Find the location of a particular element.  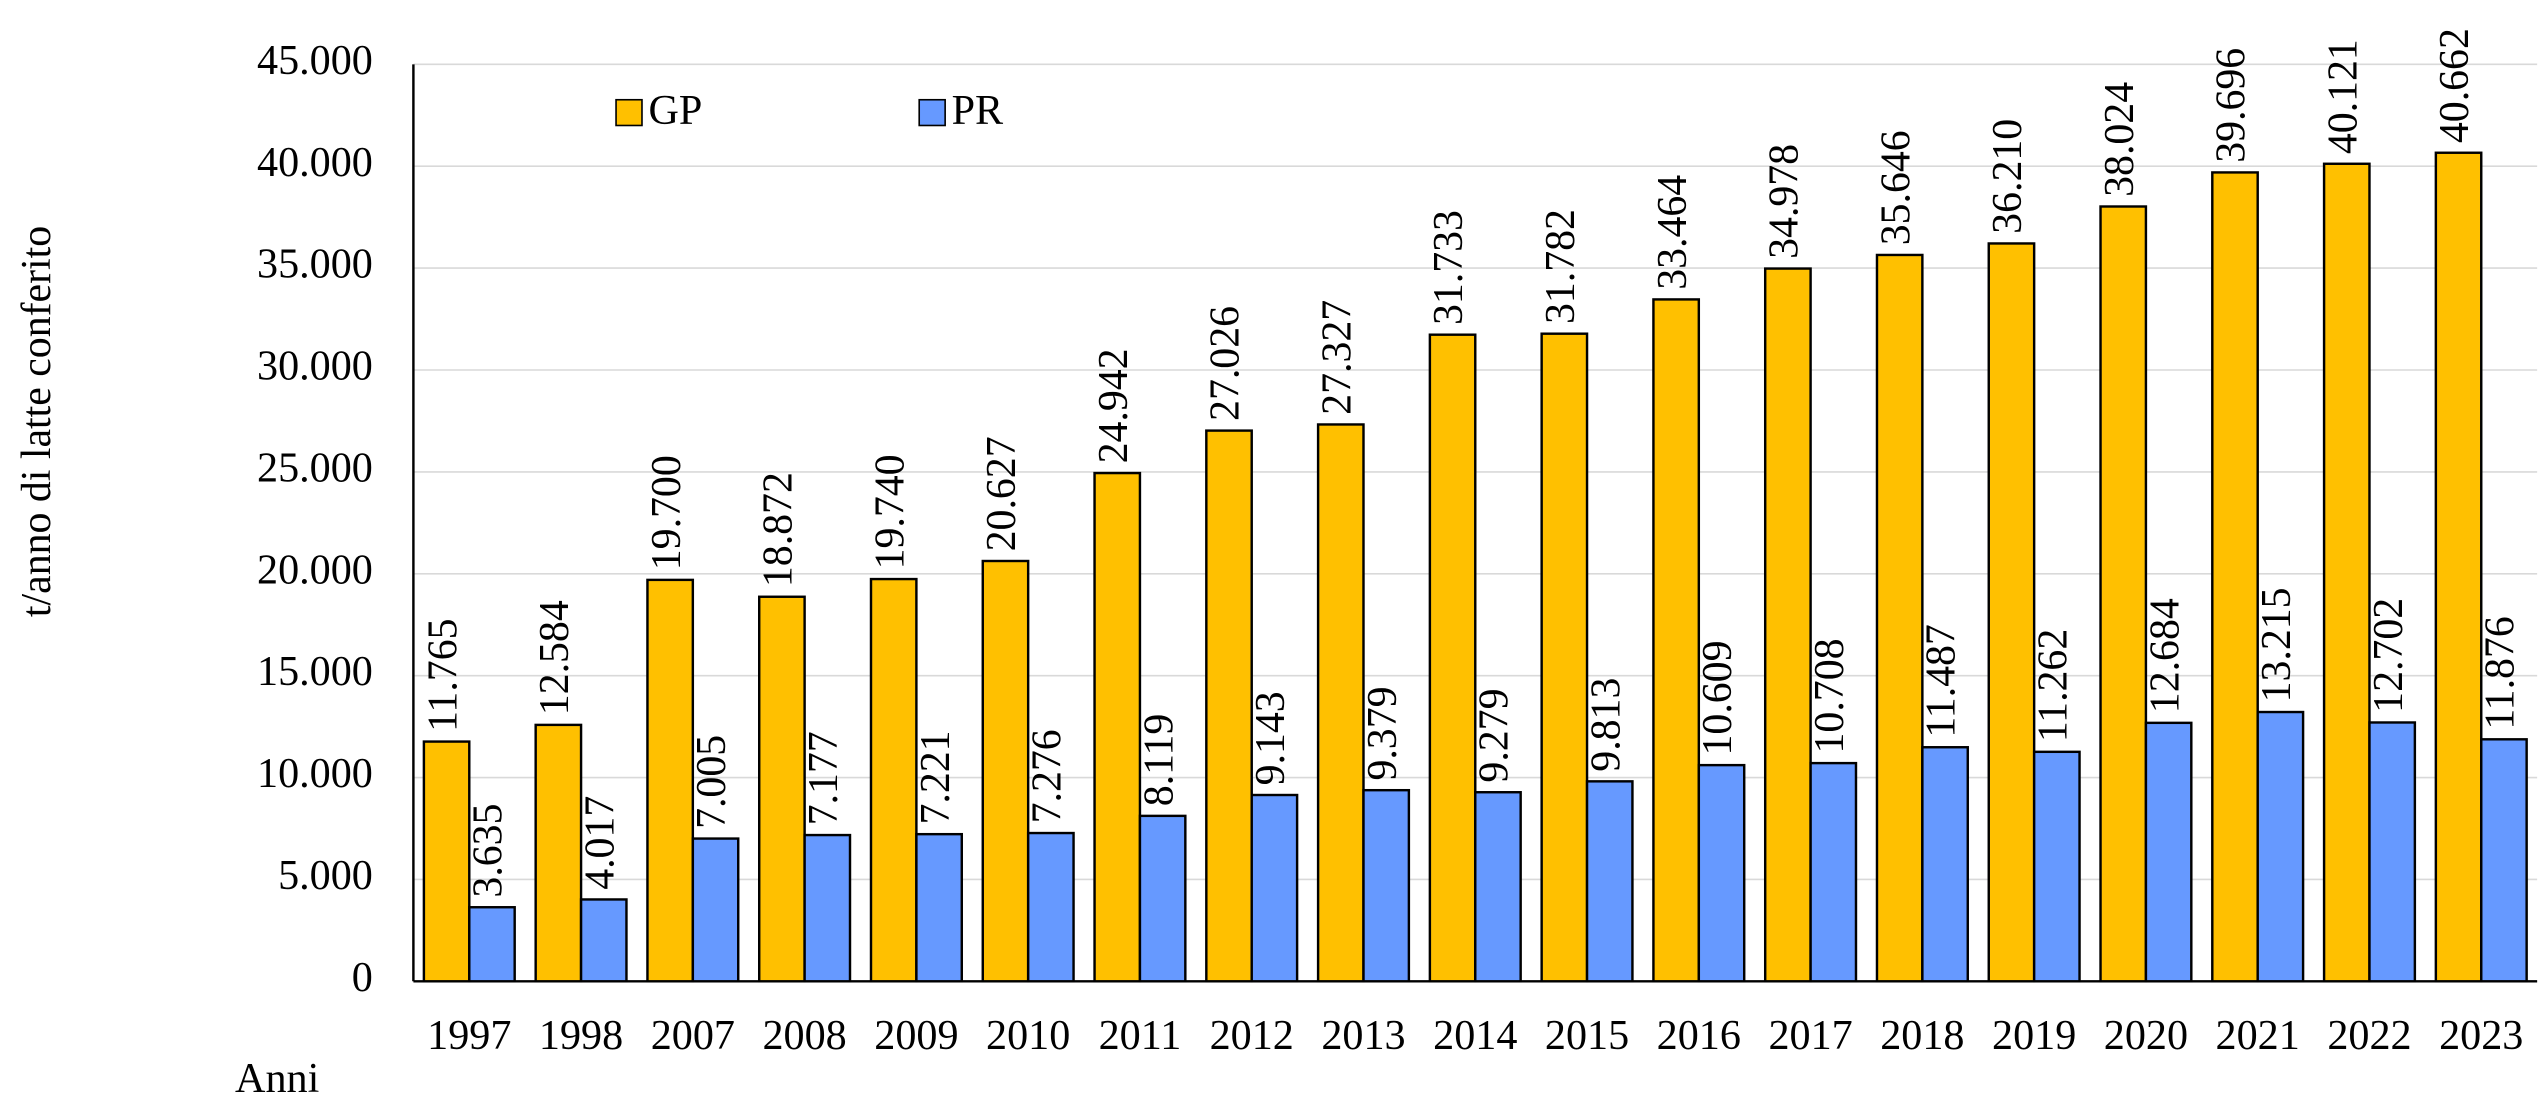

value-label: 31.782 is located at coordinates (1561, 266).